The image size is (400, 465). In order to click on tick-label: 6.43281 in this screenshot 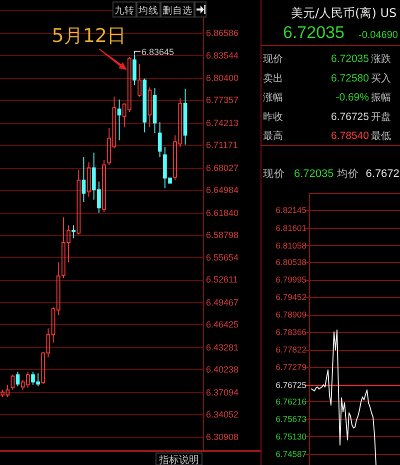, I will do `click(222, 347)`.